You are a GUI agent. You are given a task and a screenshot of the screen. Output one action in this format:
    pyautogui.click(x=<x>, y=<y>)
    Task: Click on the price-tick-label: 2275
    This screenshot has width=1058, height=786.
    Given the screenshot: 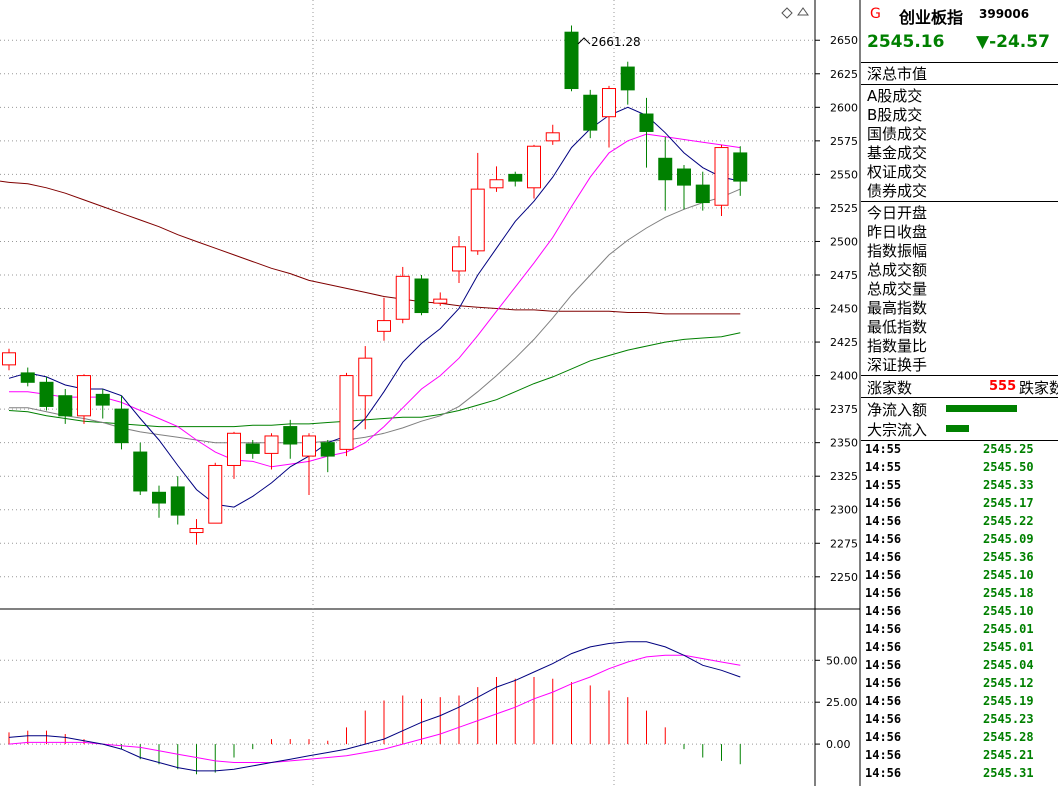 What is the action you would take?
    pyautogui.click(x=844, y=543)
    